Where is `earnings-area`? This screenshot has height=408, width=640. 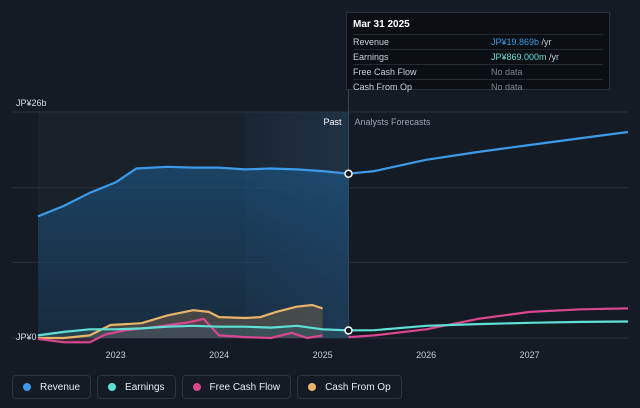
earnings-area is located at coordinates (193, 331).